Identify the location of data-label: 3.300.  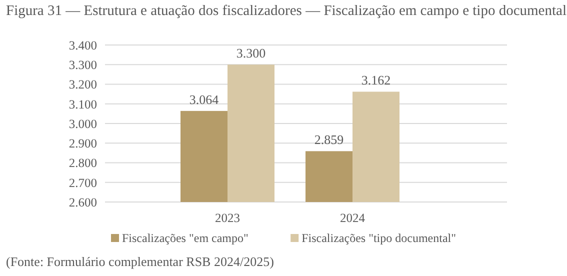
(251, 53).